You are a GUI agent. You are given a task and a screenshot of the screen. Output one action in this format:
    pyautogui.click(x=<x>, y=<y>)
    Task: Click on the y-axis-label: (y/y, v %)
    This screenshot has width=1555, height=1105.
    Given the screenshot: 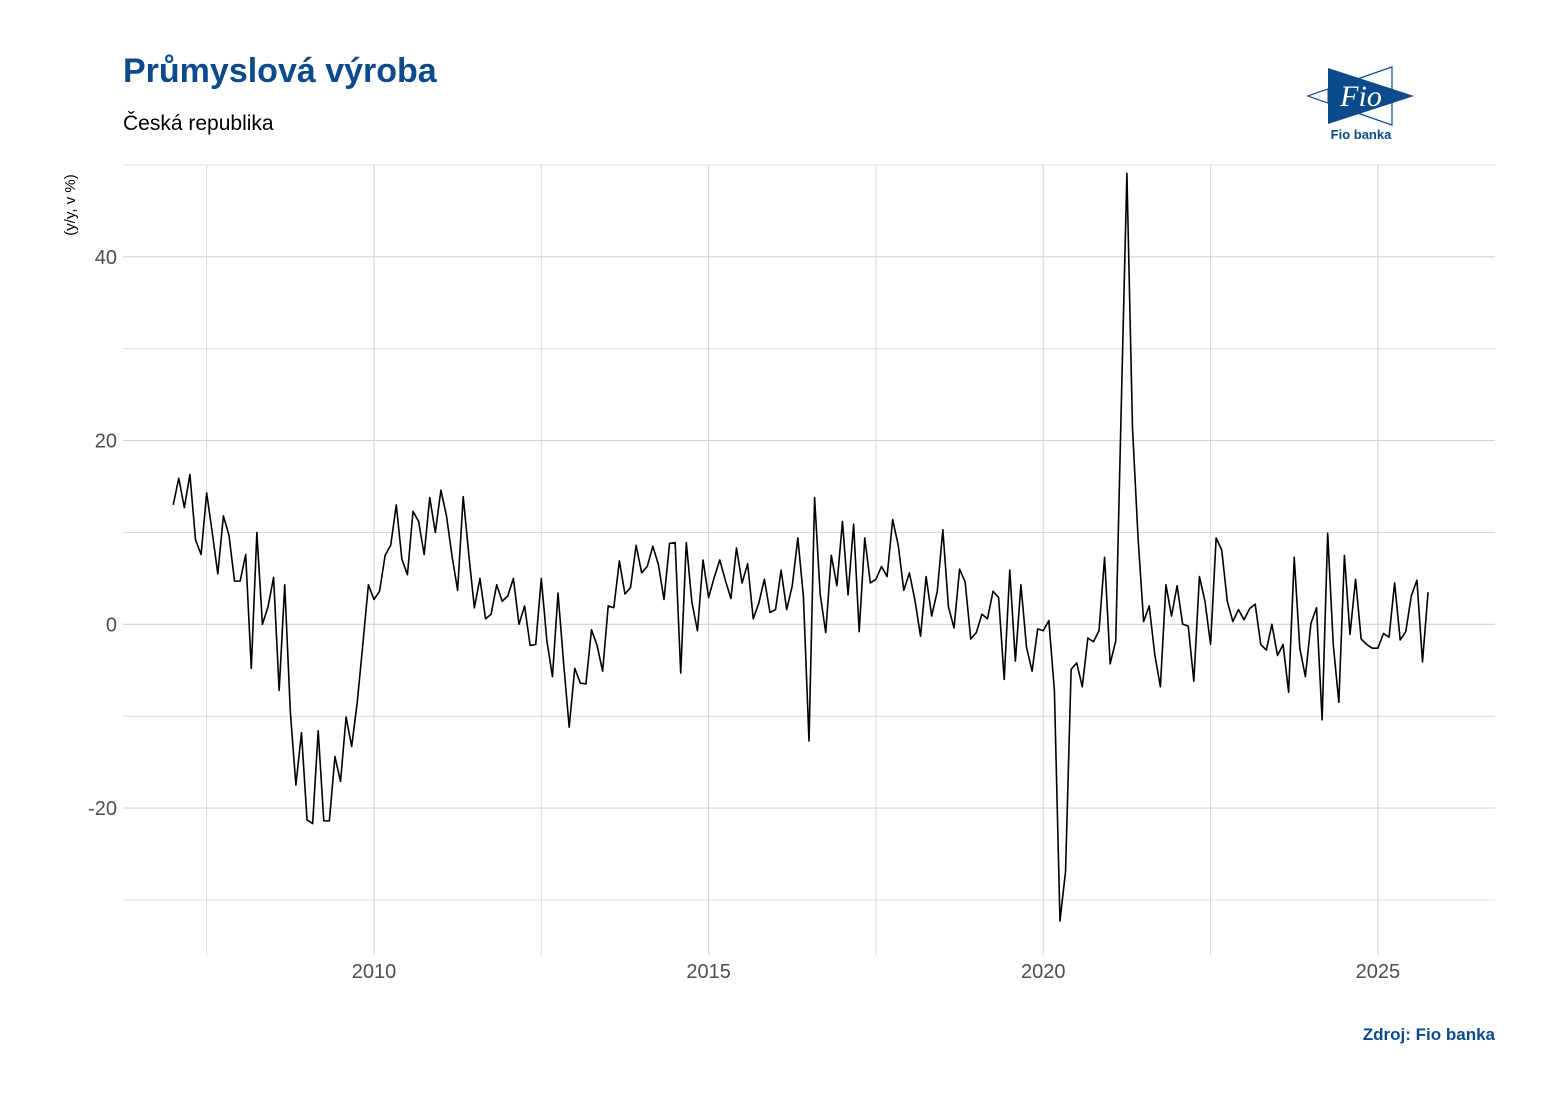 What is the action you would take?
    pyautogui.click(x=70, y=204)
    